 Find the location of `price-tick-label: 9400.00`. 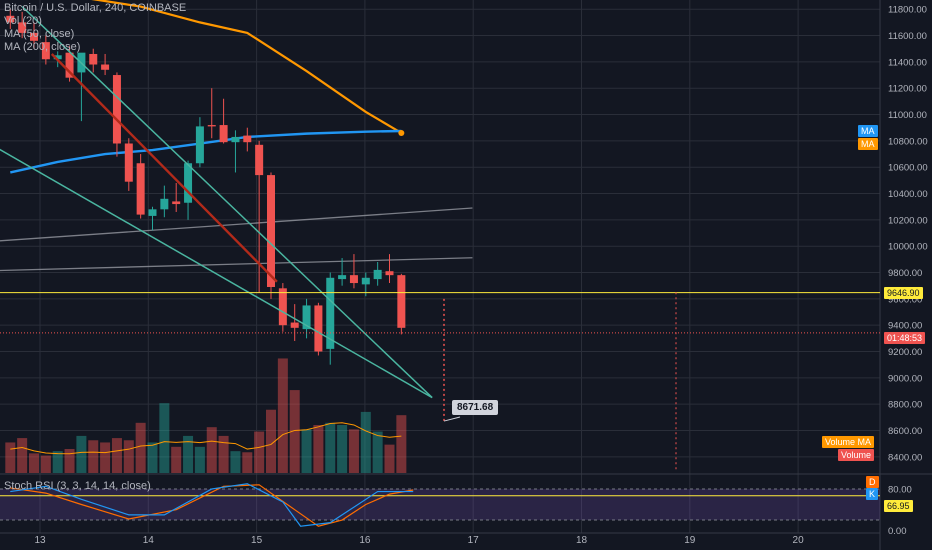

price-tick-label: 9400.00 is located at coordinates (905, 326).